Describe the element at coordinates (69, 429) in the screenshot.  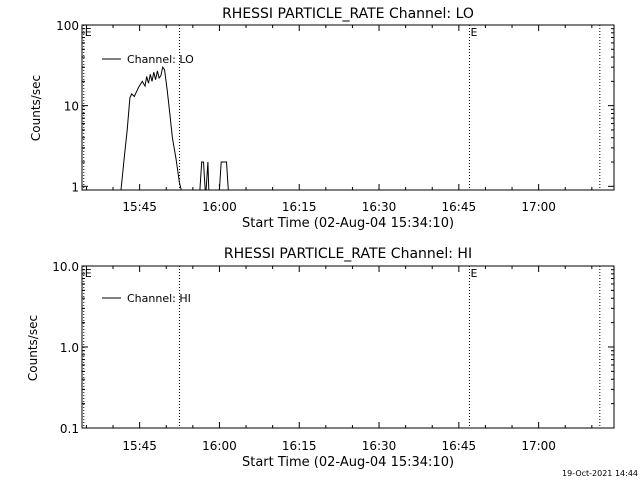
I see `hi-y-tick-label: 0.1` at that location.